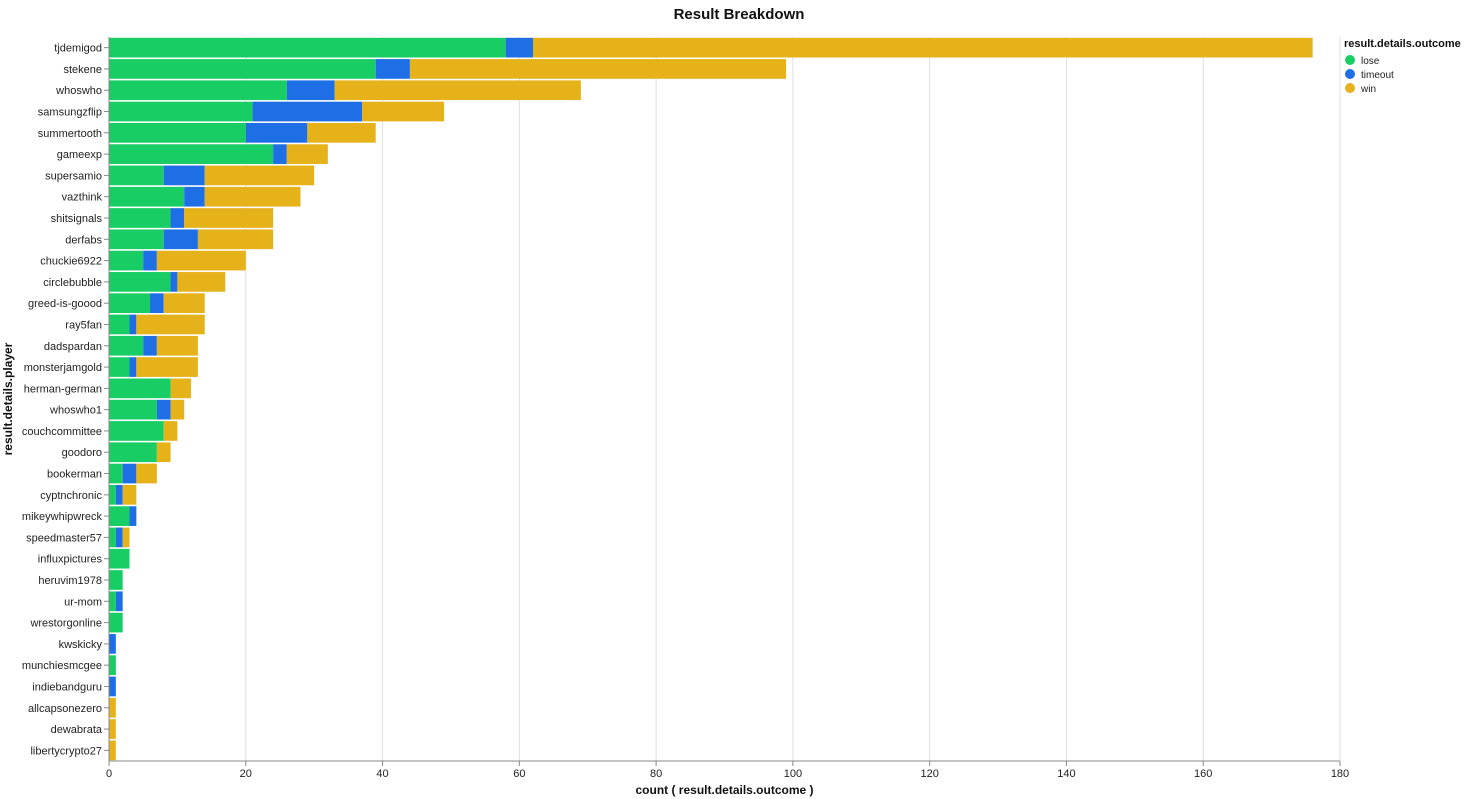 The width and height of the screenshot is (1479, 799). What do you see at coordinates (66, 751) in the screenshot?
I see `y-tick-label: libertycrypto27` at bounding box center [66, 751].